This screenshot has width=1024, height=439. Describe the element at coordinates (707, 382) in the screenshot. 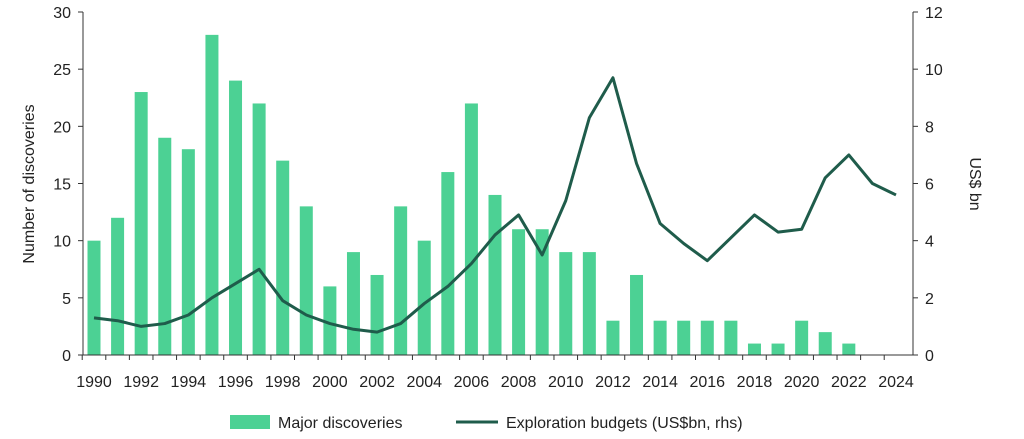

I see `x-tick-label: 2016` at that location.